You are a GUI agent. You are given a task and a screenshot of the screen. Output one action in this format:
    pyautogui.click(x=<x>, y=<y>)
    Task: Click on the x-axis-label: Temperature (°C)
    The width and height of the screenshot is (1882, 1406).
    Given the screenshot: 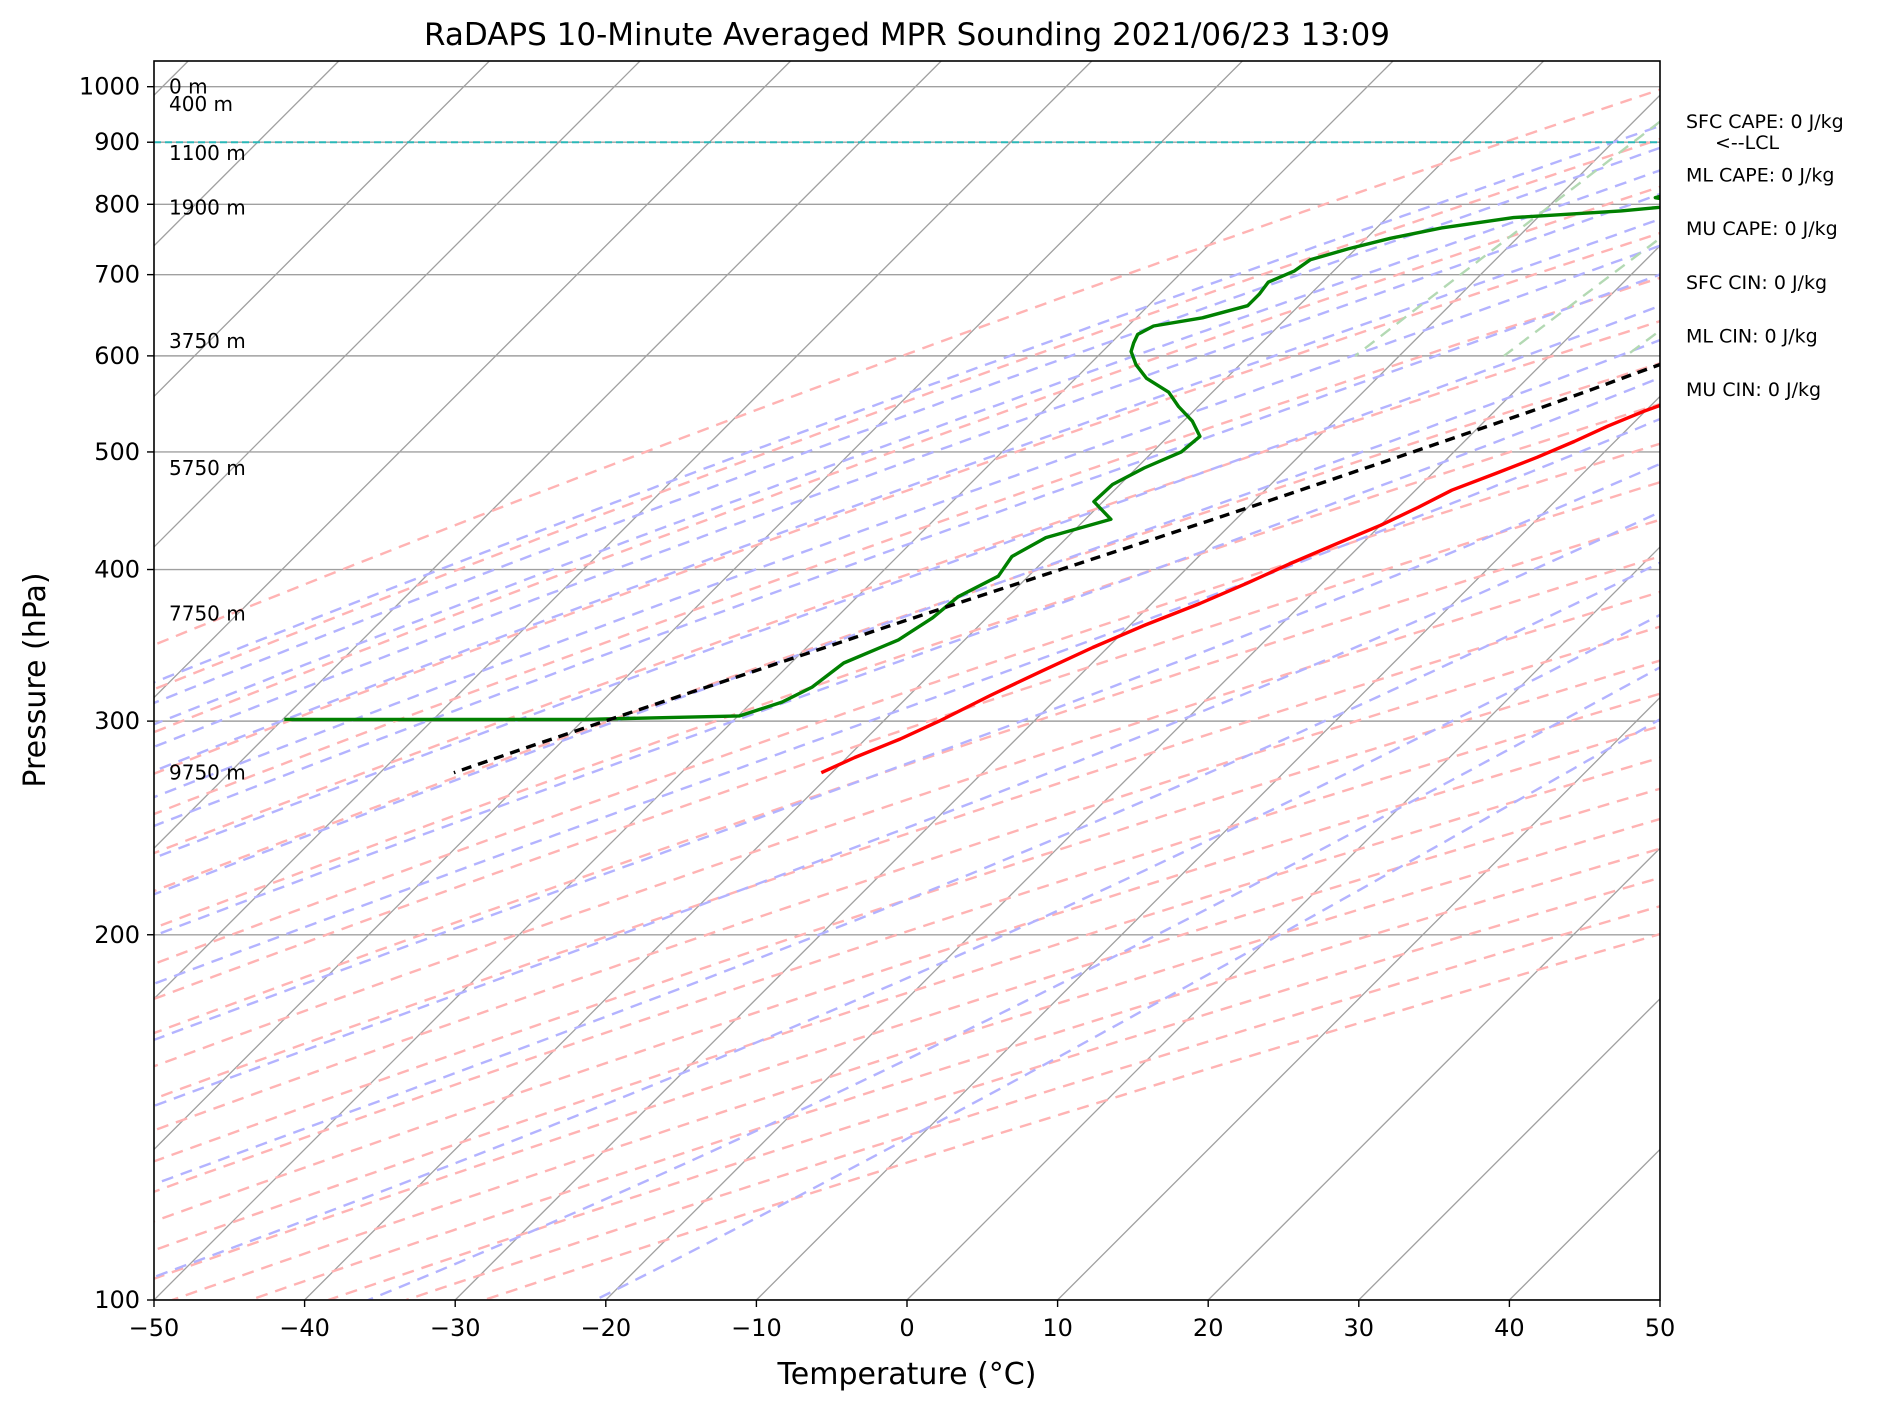 What is the action you would take?
    pyautogui.click(x=907, y=1374)
    